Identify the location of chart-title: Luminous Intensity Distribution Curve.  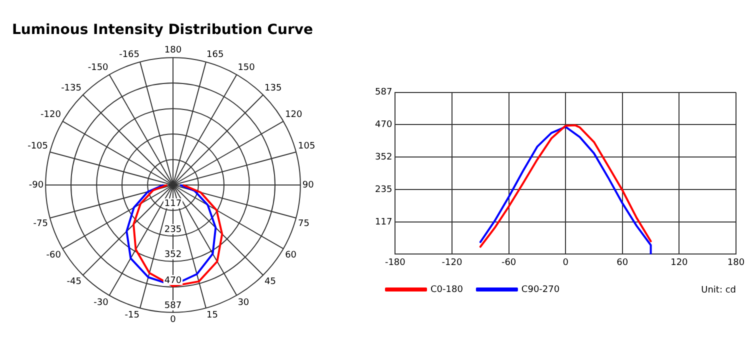
(163, 30).